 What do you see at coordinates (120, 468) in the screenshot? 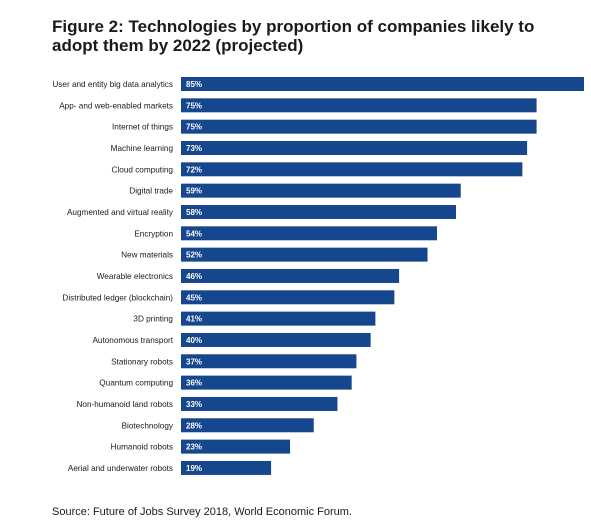
I see `category-label: Aerial and underwater robots` at bounding box center [120, 468].